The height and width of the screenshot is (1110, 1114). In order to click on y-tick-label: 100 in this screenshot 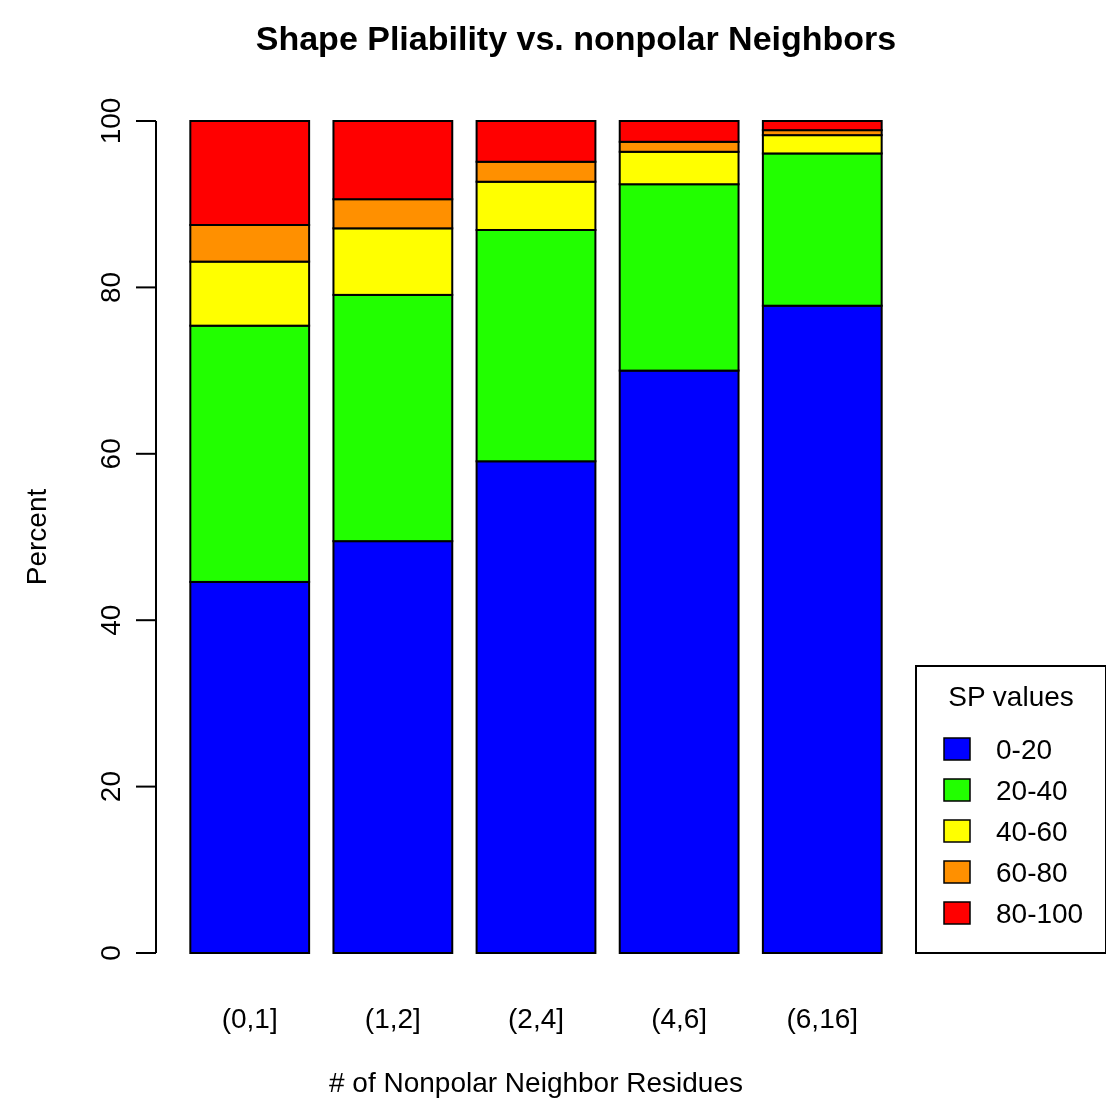, I will do `click(110, 121)`.